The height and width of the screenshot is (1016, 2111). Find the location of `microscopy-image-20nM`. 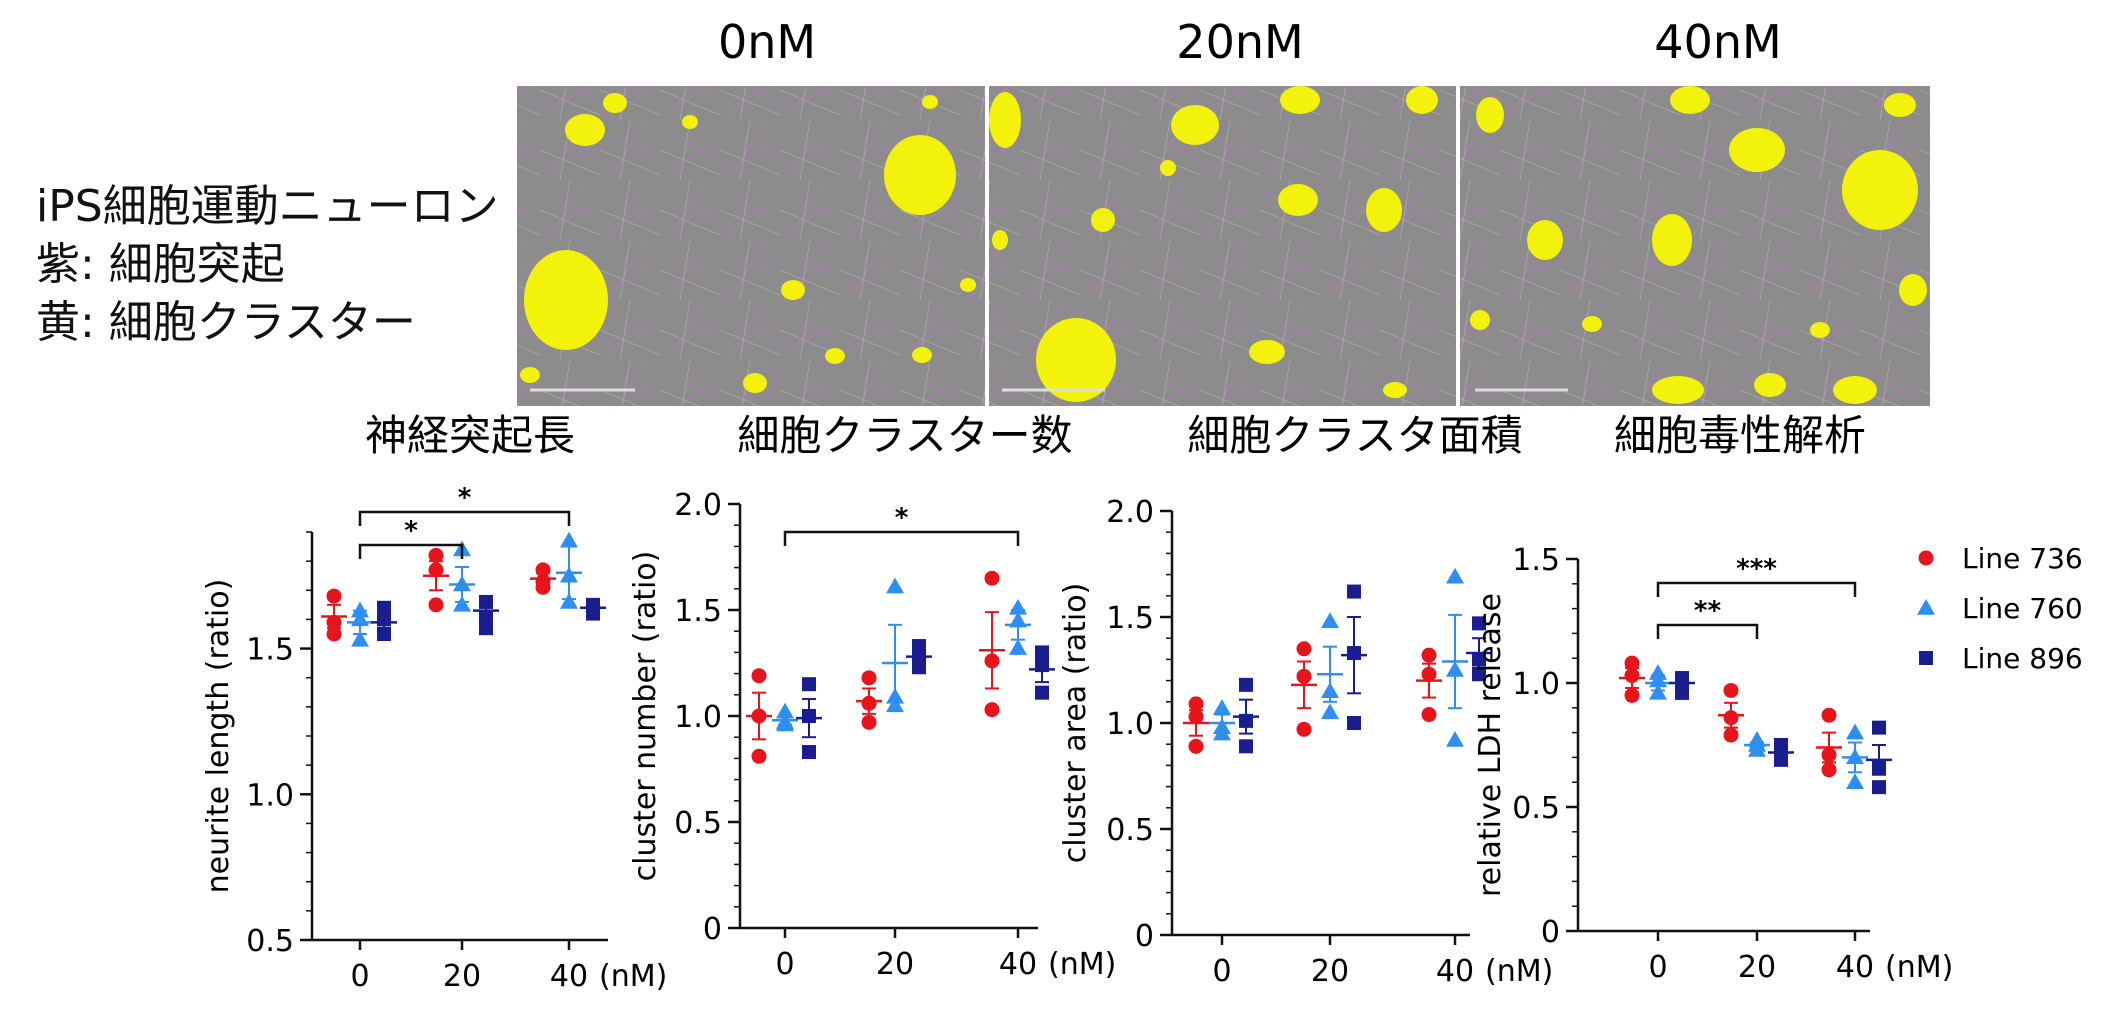

microscopy-image-20nM is located at coordinates (1222, 246).